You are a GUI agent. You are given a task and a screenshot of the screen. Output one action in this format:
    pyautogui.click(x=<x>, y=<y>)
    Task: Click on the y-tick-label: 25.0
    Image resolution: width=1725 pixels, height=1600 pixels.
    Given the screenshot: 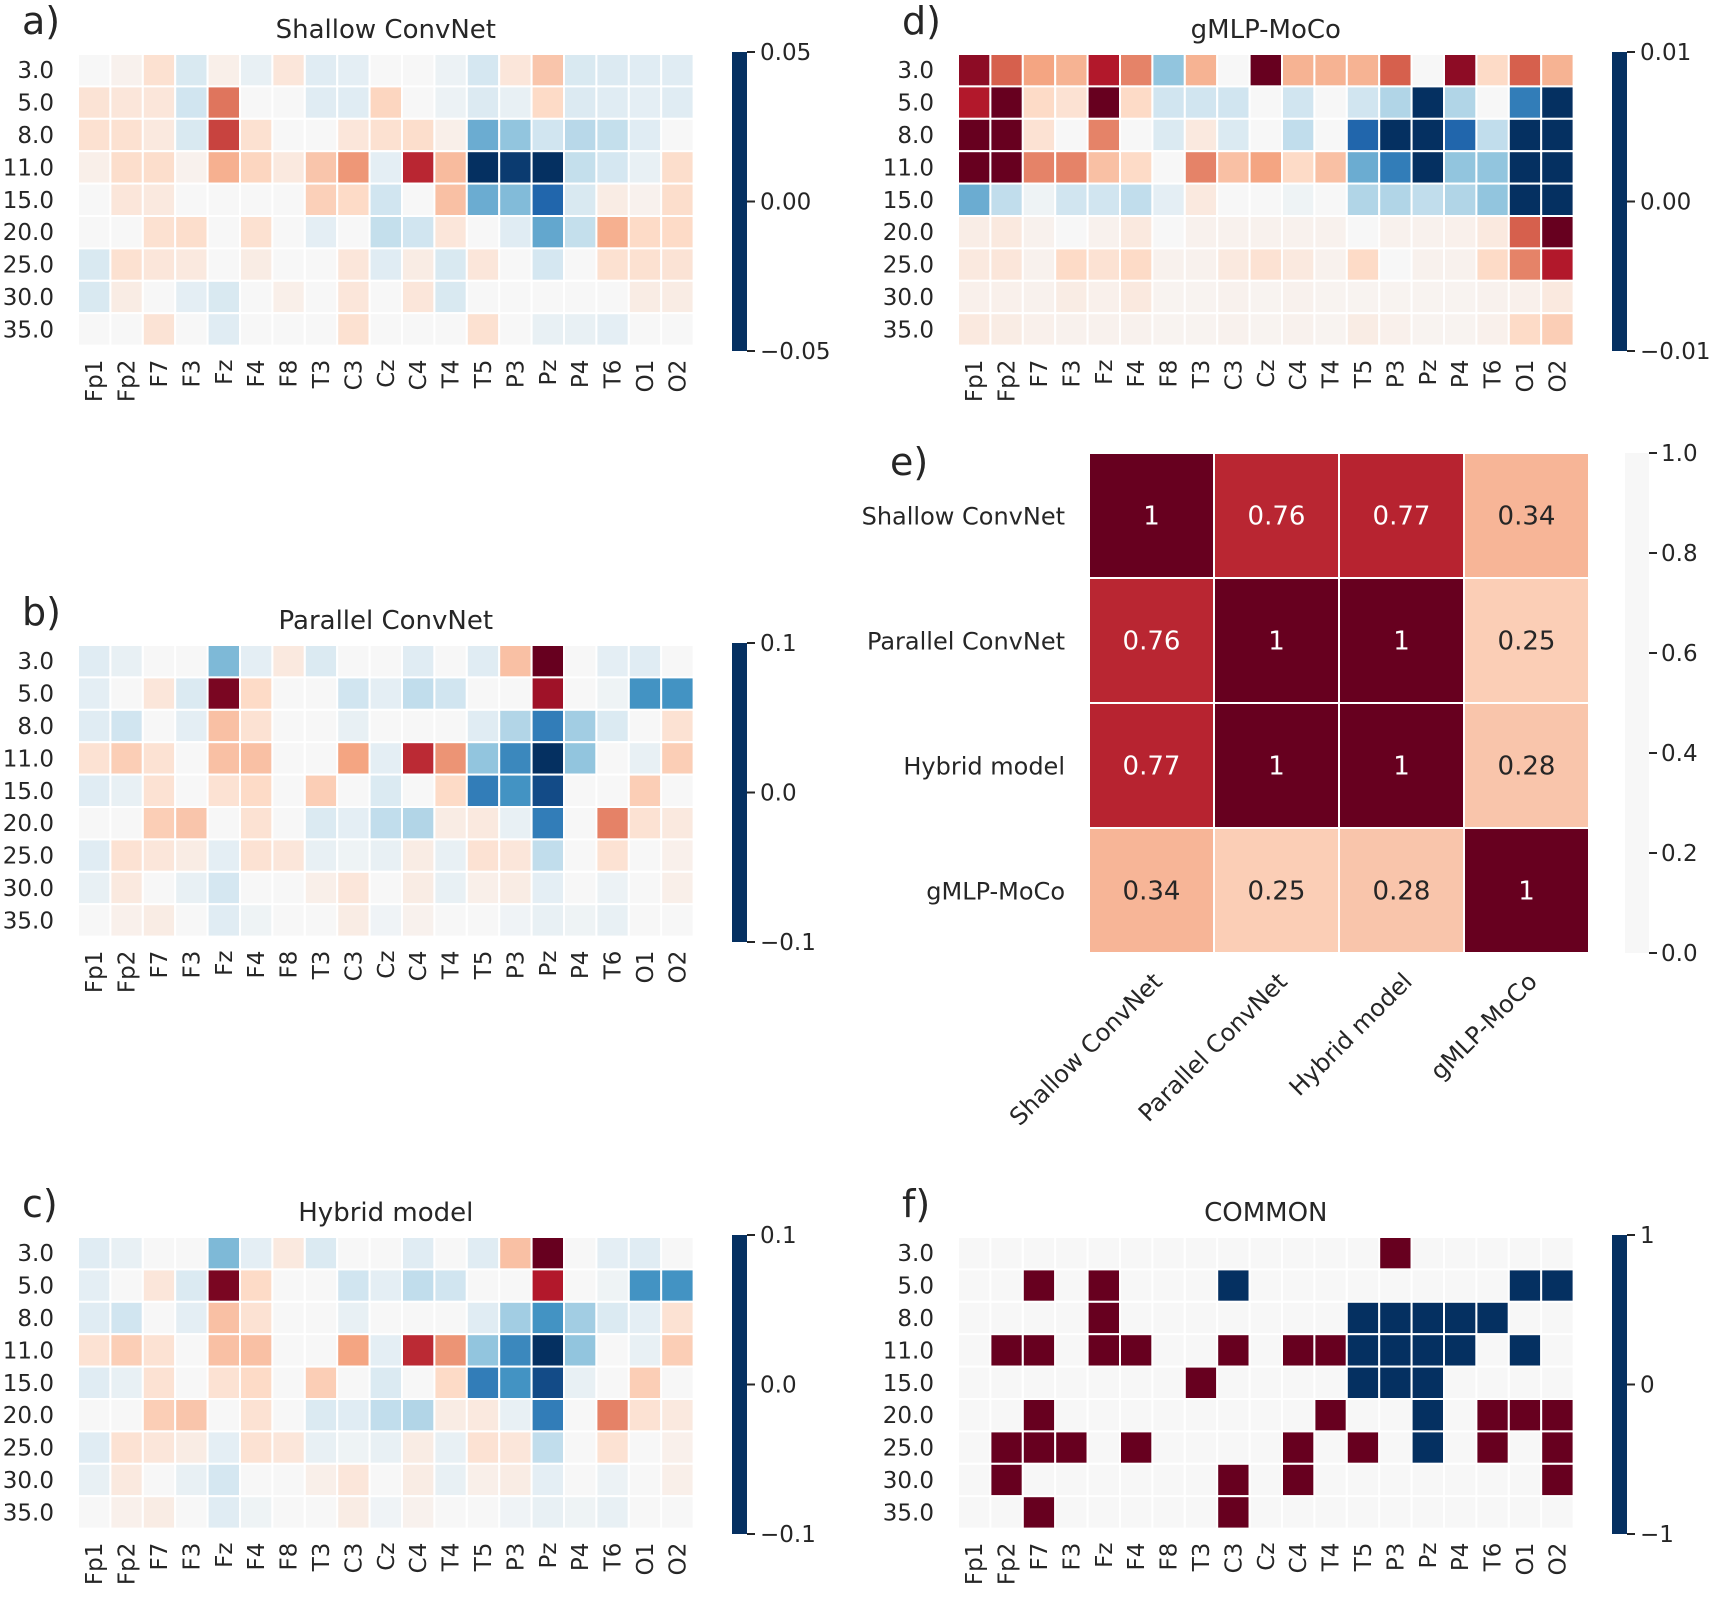 What is the action you would take?
    pyautogui.click(x=908, y=1449)
    